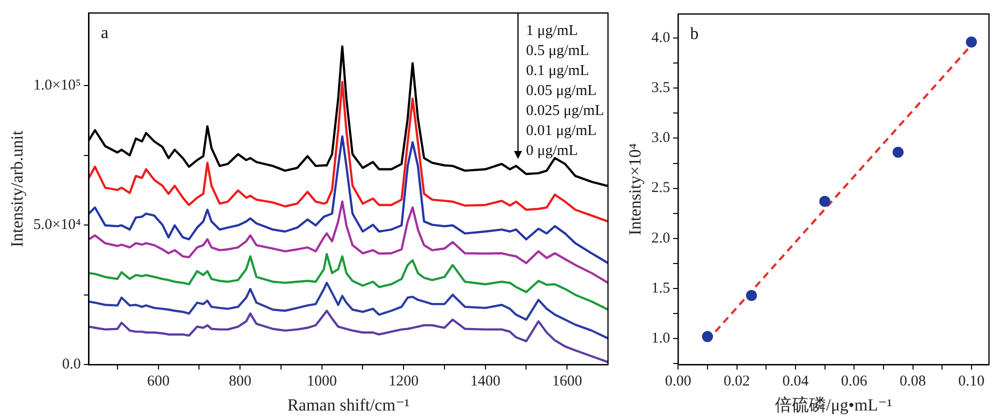 This screenshot has height=420, width=995. Describe the element at coordinates (971, 382) in the screenshot. I see `x-tick-label: 0.10` at that location.